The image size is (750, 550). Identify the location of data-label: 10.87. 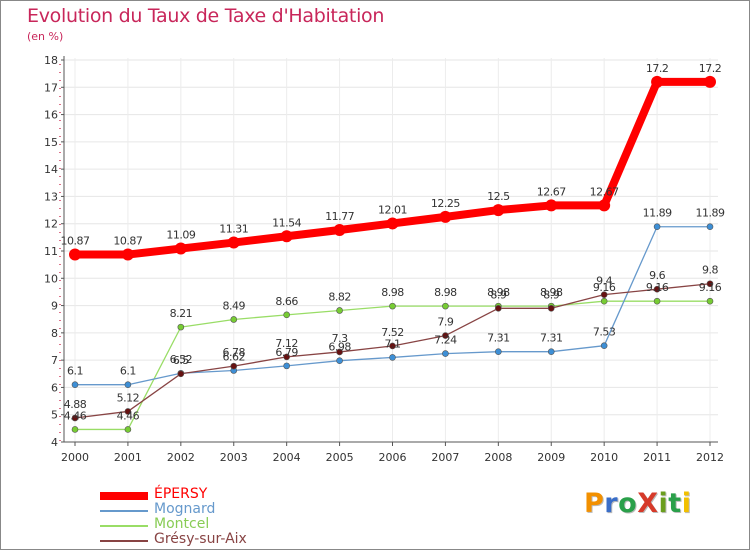
(75, 241).